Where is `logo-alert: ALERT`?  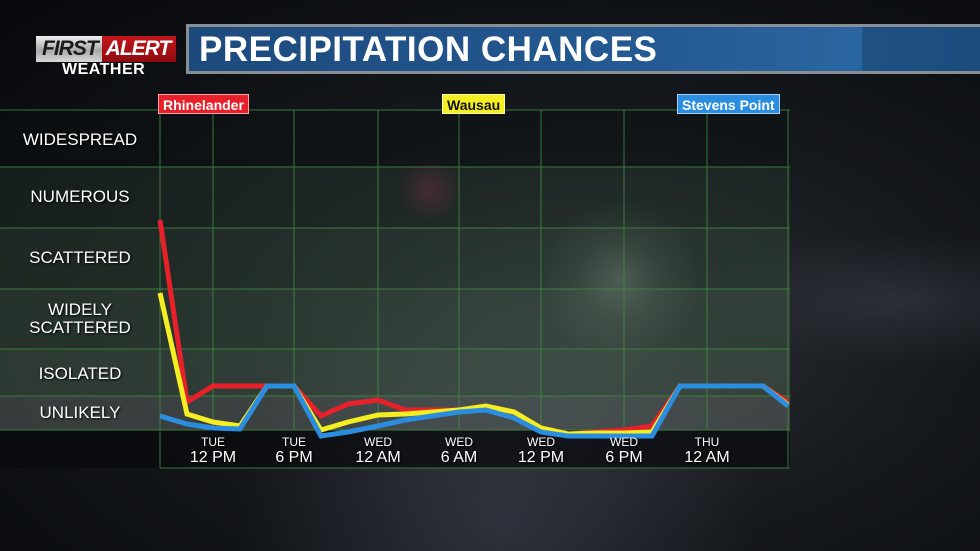
logo-alert: ALERT is located at coordinates (139, 49).